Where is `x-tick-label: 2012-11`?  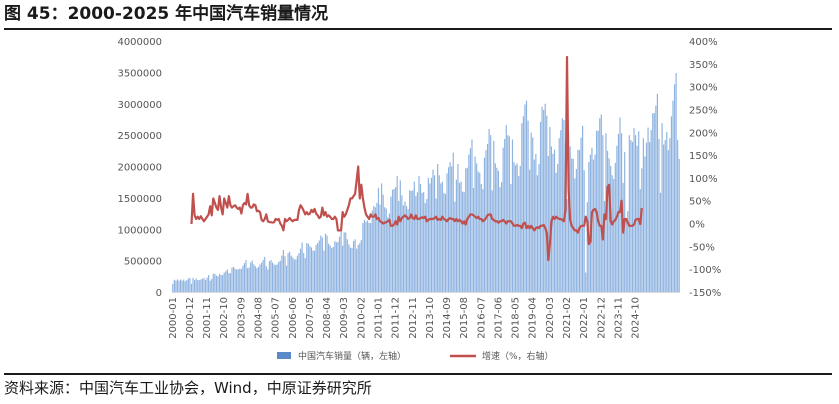
x-tick-label: 2012-11 is located at coordinates (413, 318).